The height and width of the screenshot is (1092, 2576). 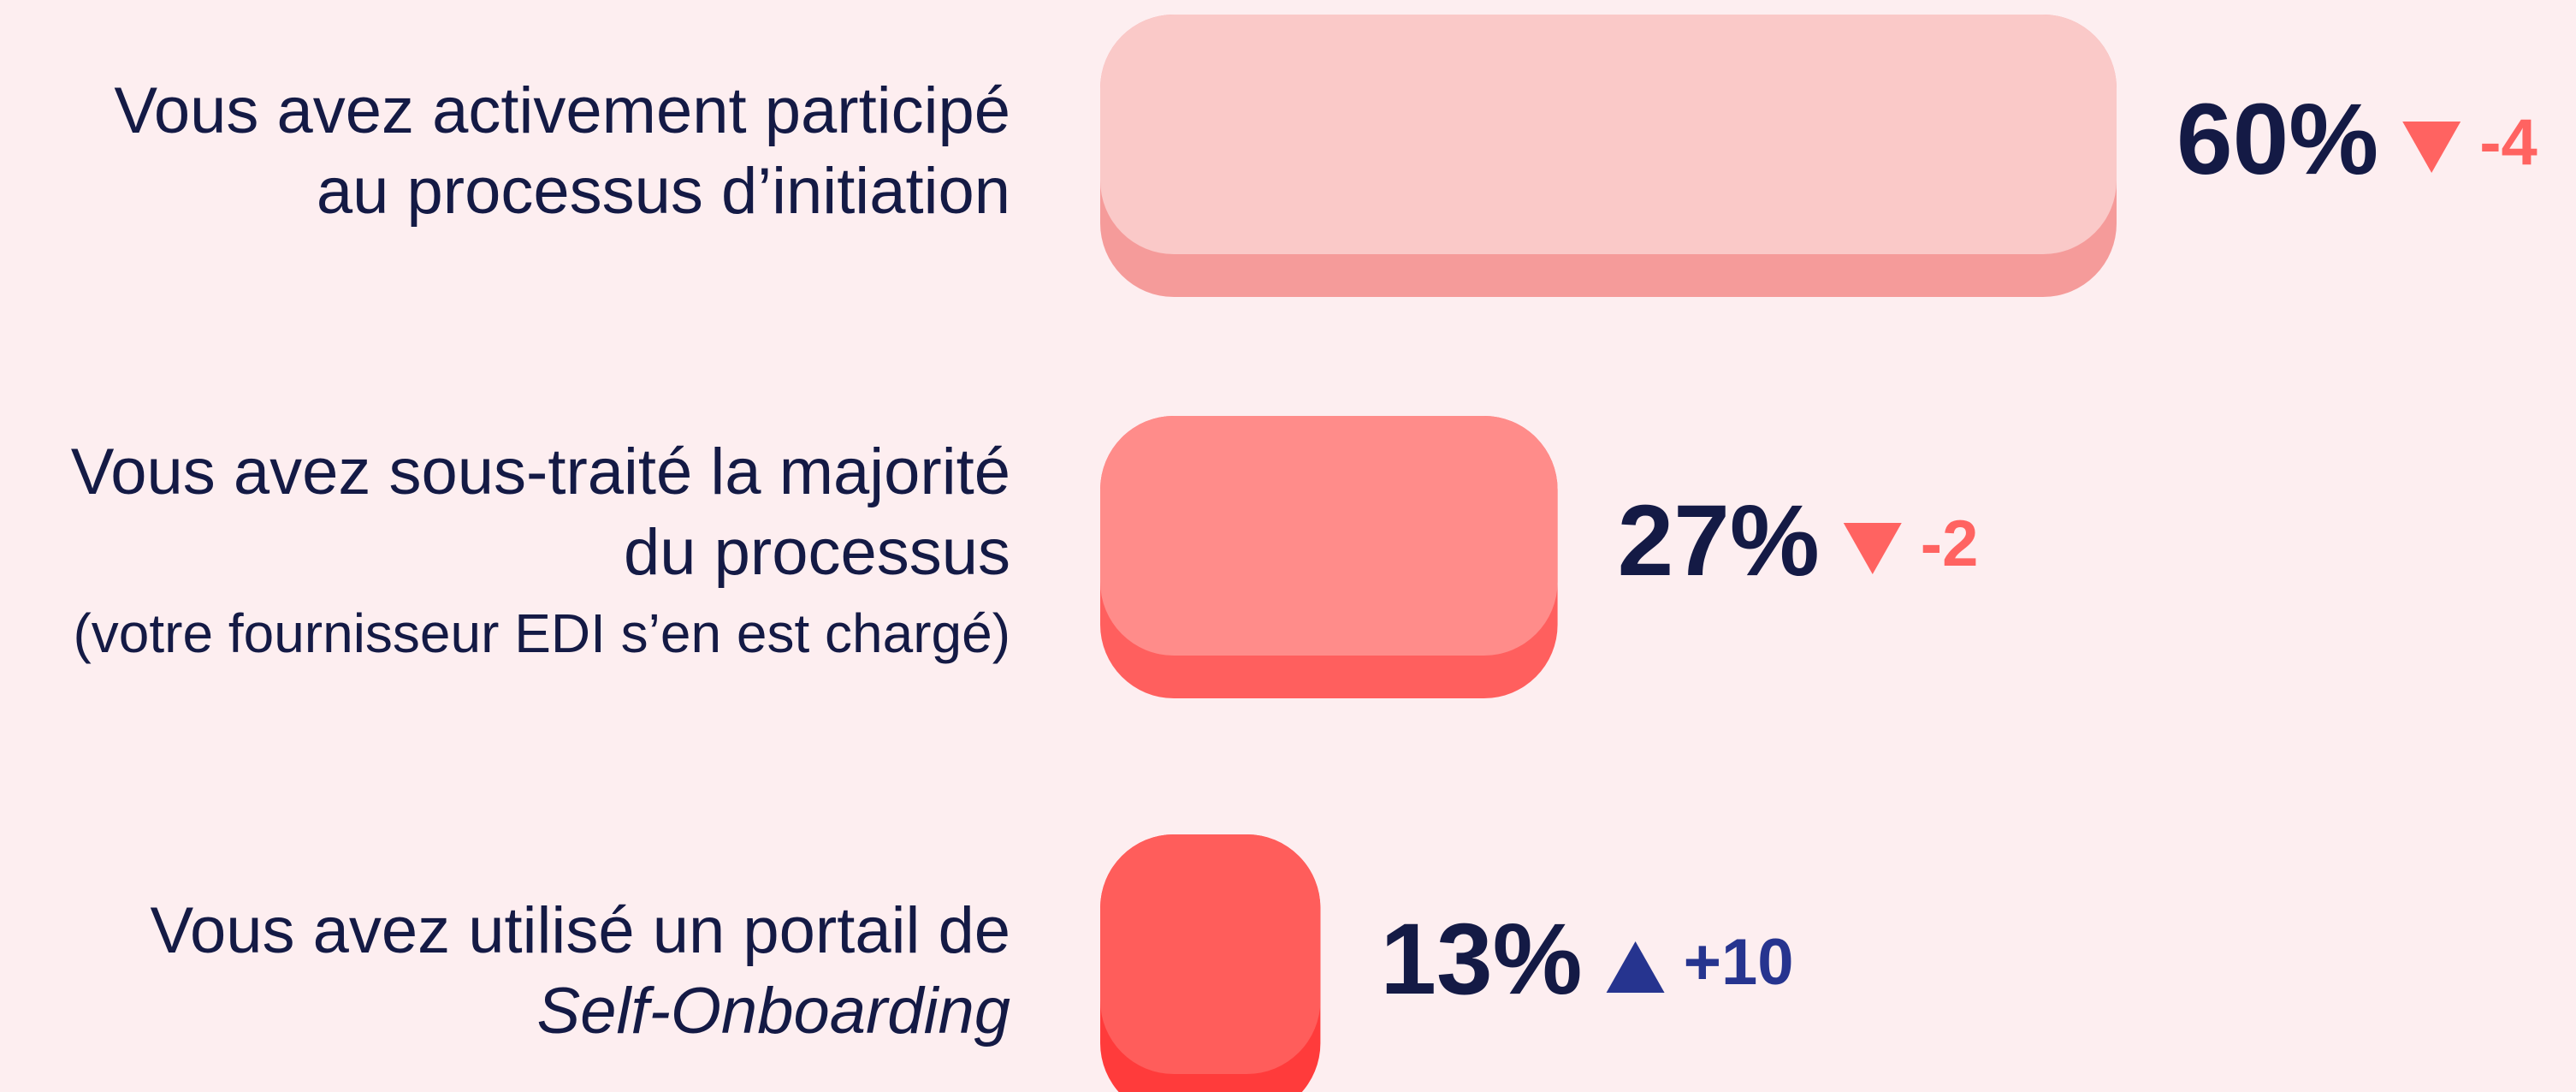 What do you see at coordinates (817, 553) in the screenshot?
I see `category-label: du processus` at bounding box center [817, 553].